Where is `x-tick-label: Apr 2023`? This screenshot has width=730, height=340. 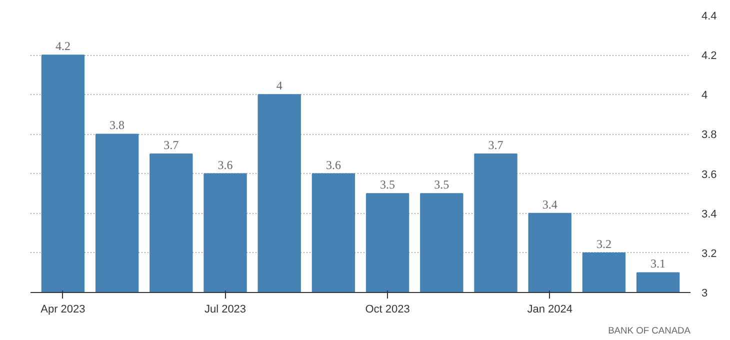
x-tick-label: Apr 2023 is located at coordinates (63, 310).